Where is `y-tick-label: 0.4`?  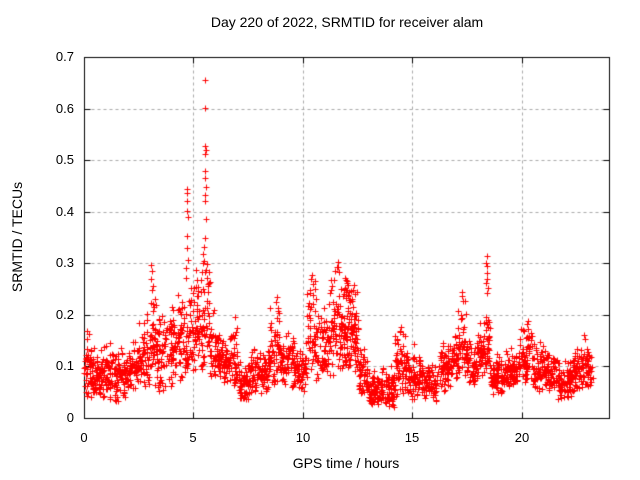
y-tick-label: 0.4 is located at coordinates (64, 211).